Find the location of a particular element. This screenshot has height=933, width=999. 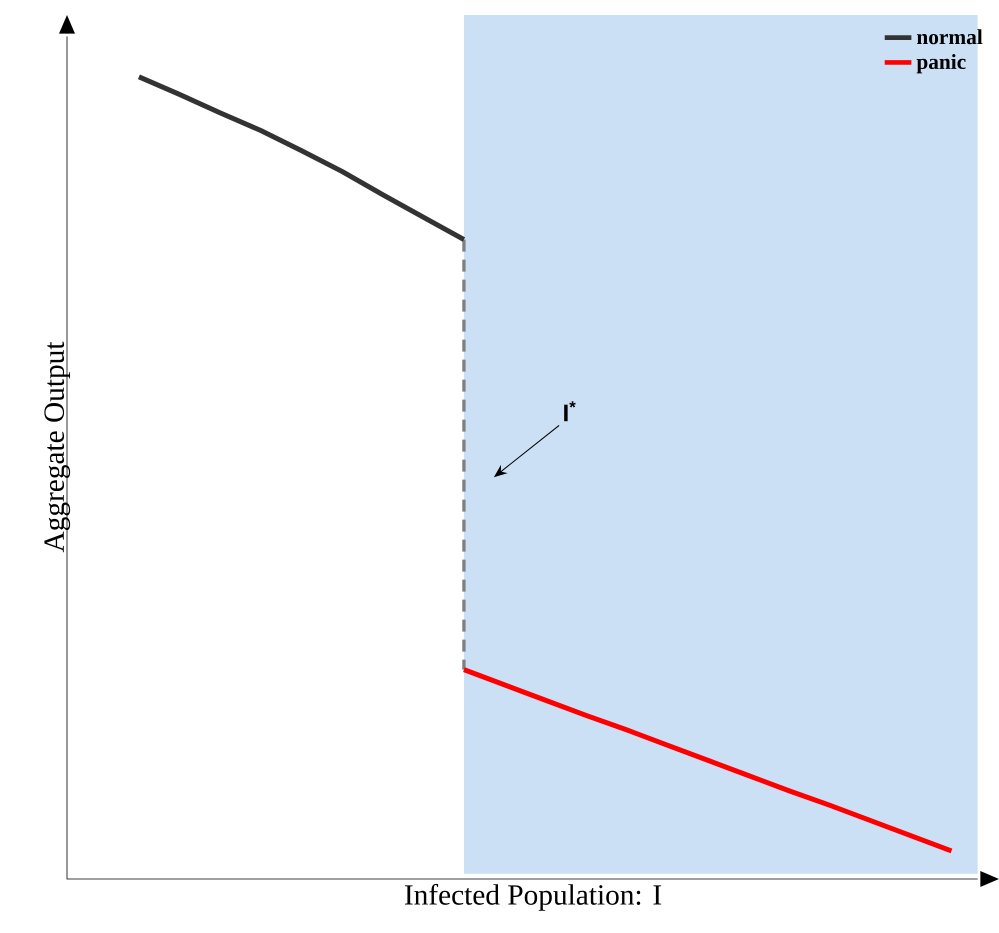

legend-label: panic is located at coordinates (941, 64).